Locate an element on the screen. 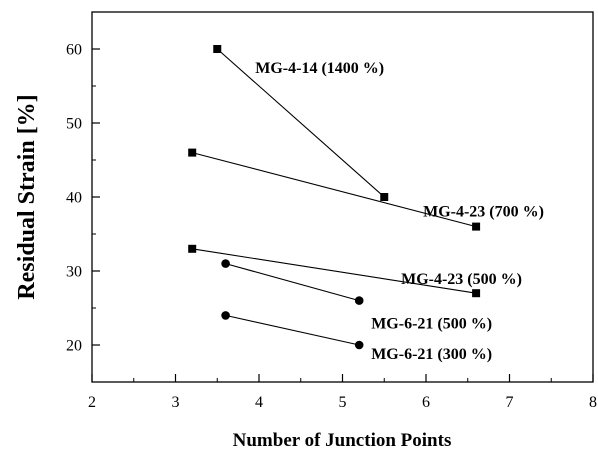  x-tick-label: 6 is located at coordinates (426, 402).